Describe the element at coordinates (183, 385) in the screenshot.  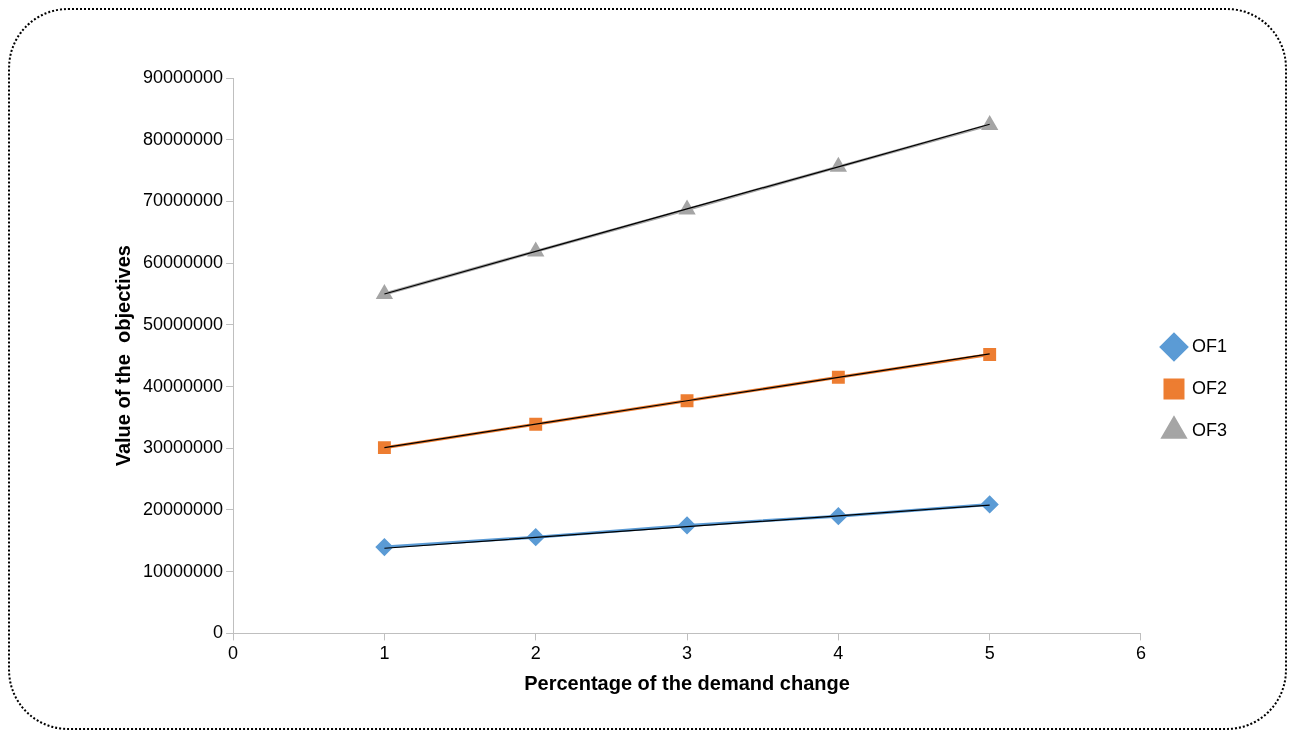
I see `y-tick-label: 40000000` at that location.